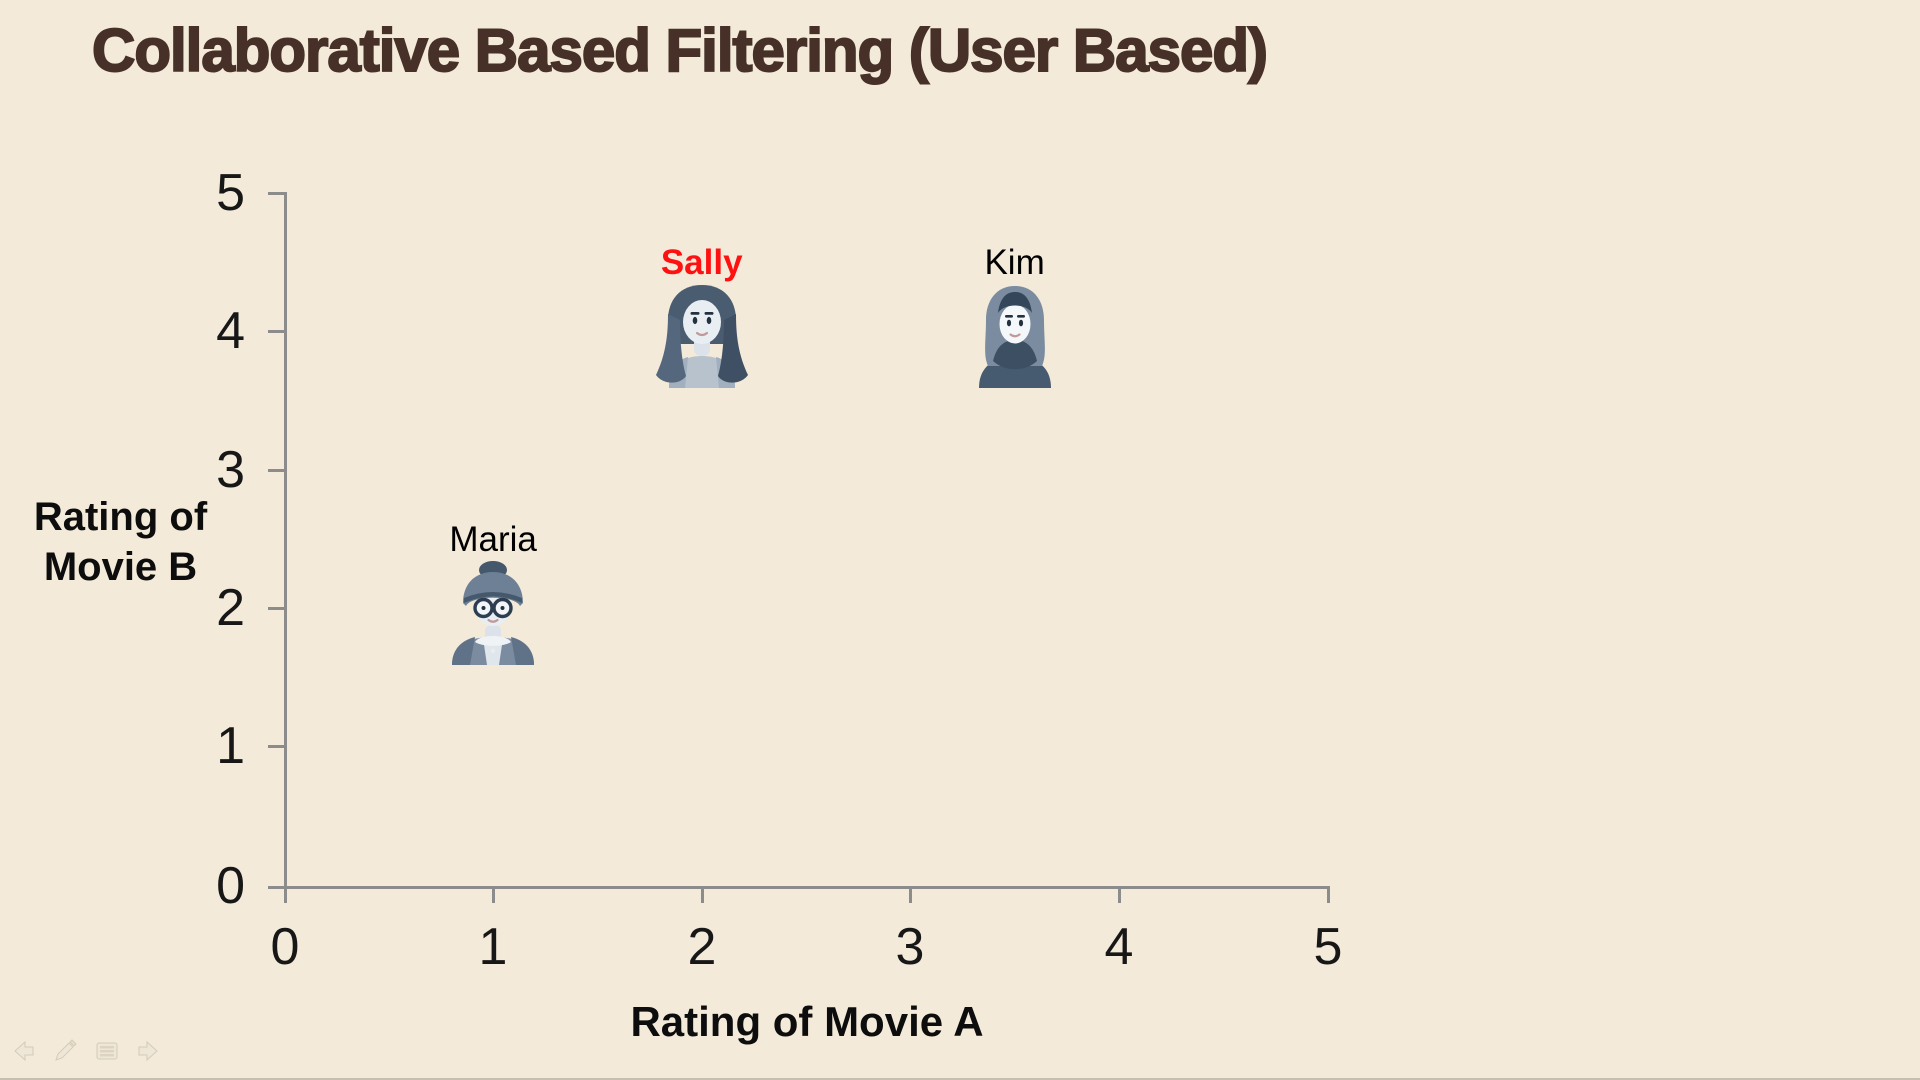  Describe the element at coordinates (1014, 336) in the screenshot. I see `woman-hijab-icon` at that location.